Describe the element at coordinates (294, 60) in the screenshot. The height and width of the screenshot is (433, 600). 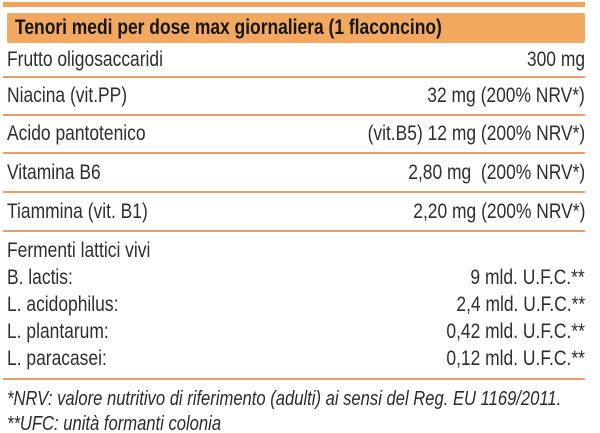
I see `table-row: Frutto oligosaccaridi 300 mg` at that location.